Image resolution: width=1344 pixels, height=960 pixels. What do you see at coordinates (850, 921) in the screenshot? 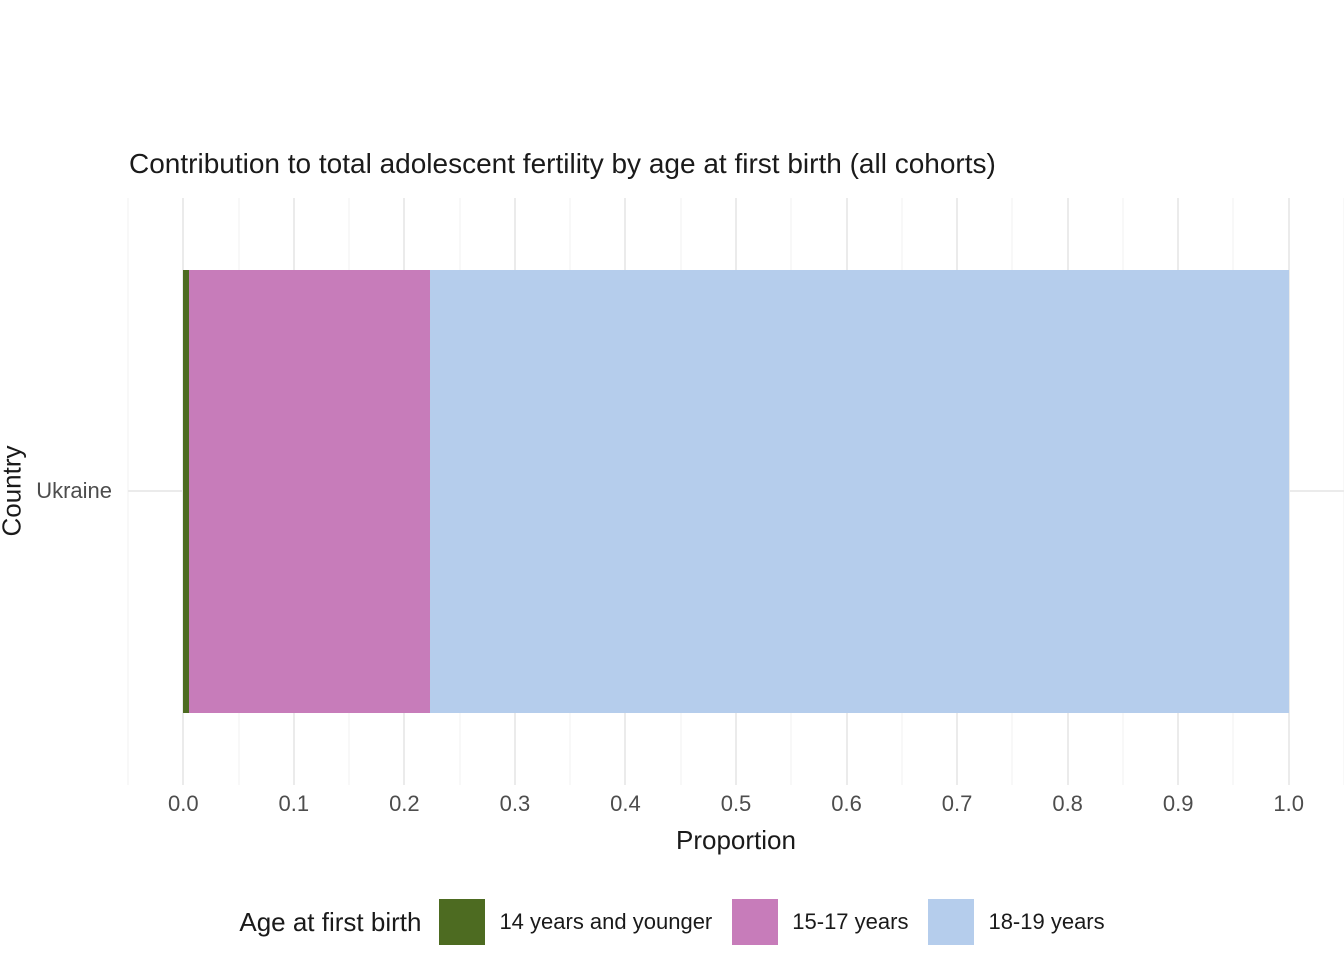
I see `legend-label: 15-17 years` at bounding box center [850, 921].